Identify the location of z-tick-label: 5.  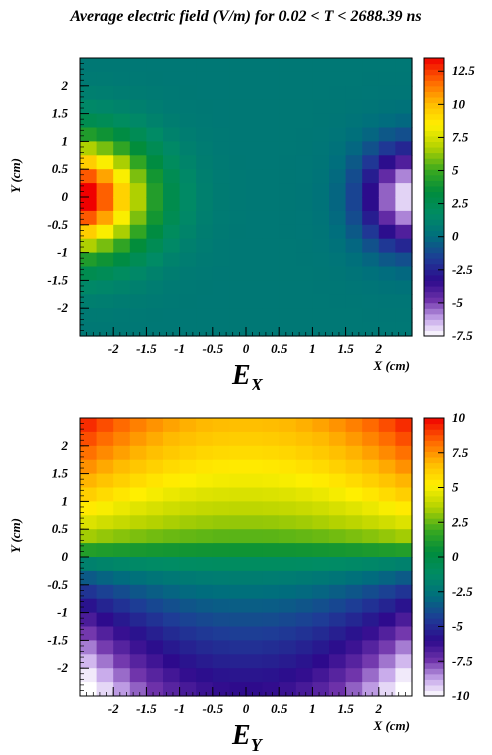
(455, 170).